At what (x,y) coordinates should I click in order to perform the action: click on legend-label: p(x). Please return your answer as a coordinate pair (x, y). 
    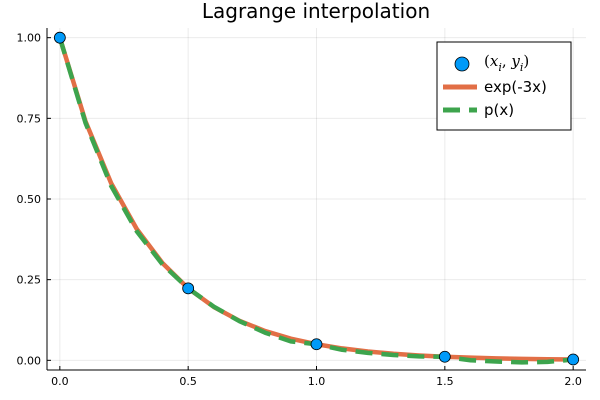
    Looking at the image, I should click on (499, 110).